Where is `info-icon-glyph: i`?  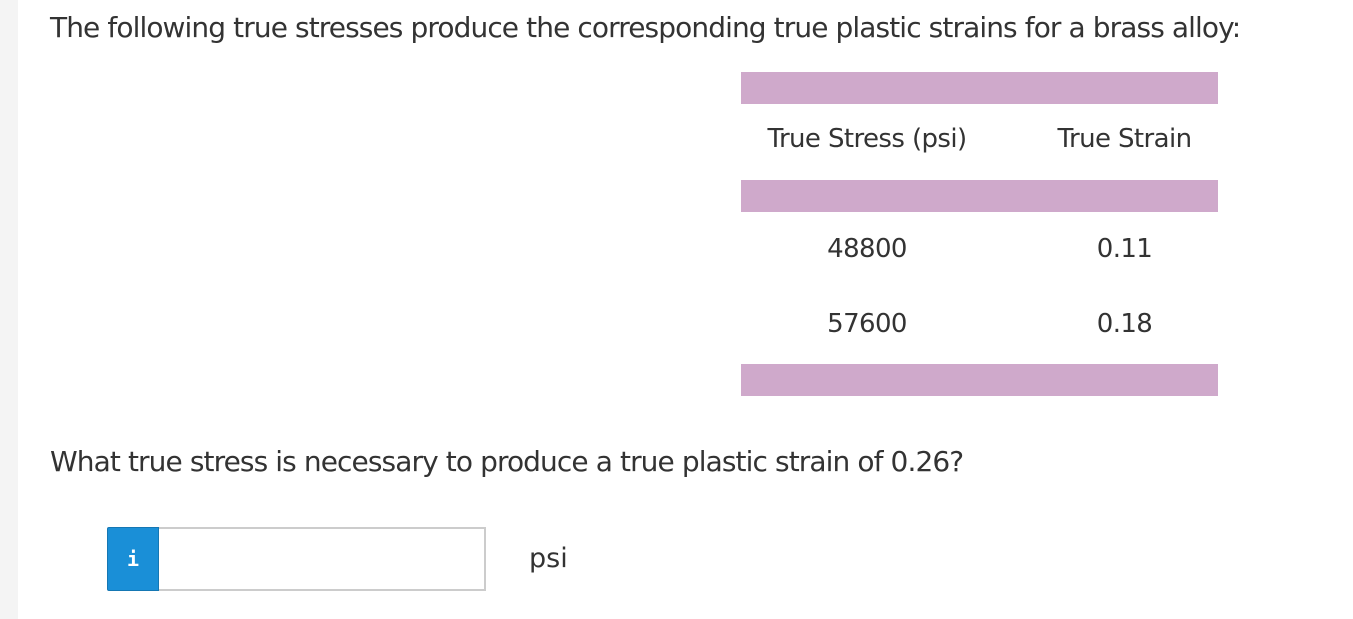
info-icon-glyph: i is located at coordinates (133, 559).